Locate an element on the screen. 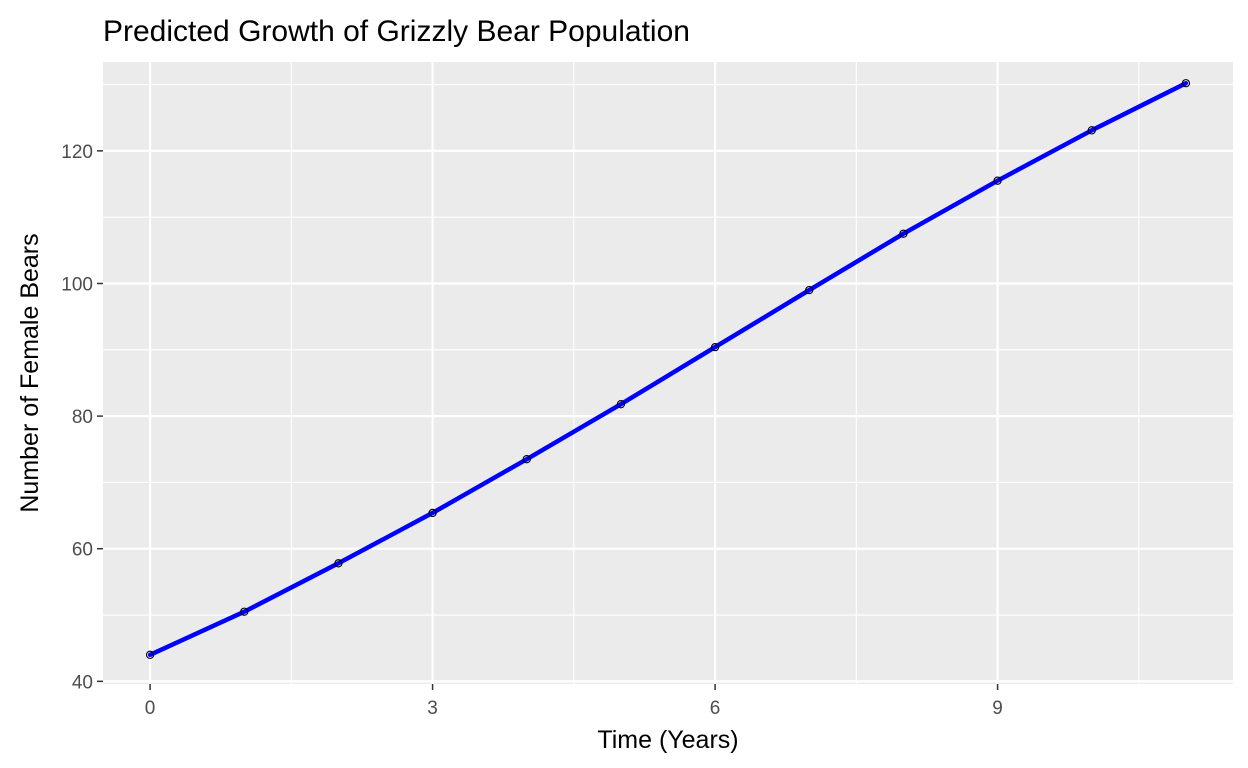 Image resolution: width=1248 pixels, height=768 pixels. y-axis: 40 60 80 100 120 is located at coordinates (82, 417).